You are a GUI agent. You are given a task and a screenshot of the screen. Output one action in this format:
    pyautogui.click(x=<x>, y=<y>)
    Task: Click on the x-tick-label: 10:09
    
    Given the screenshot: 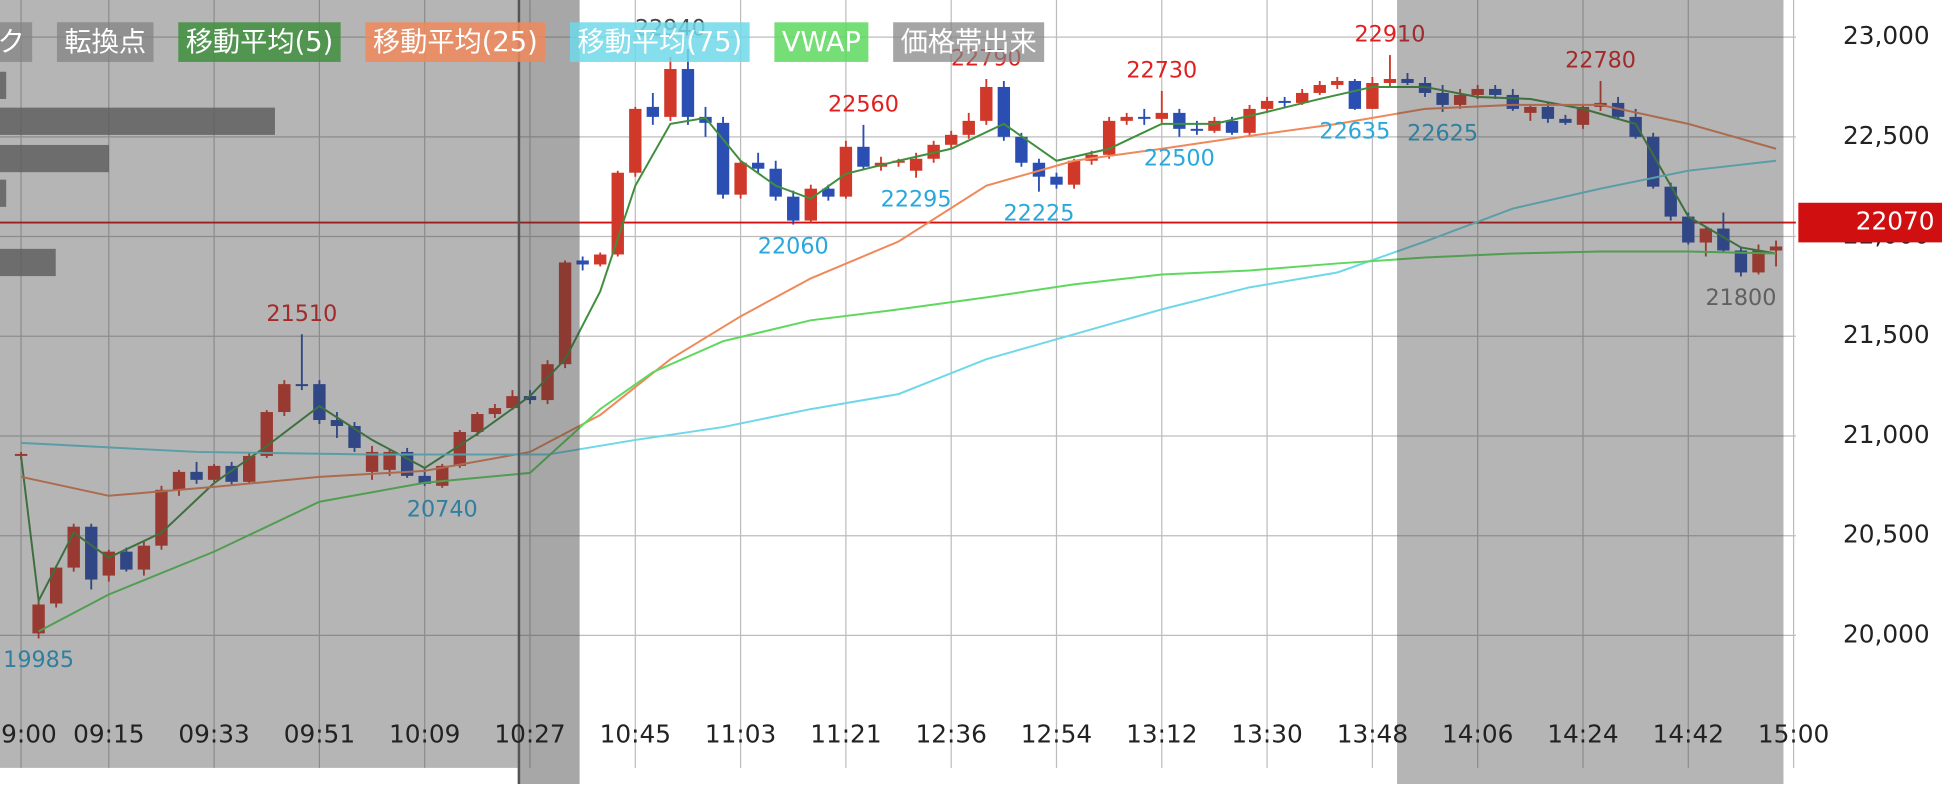 What is the action you would take?
    pyautogui.click(x=424, y=734)
    